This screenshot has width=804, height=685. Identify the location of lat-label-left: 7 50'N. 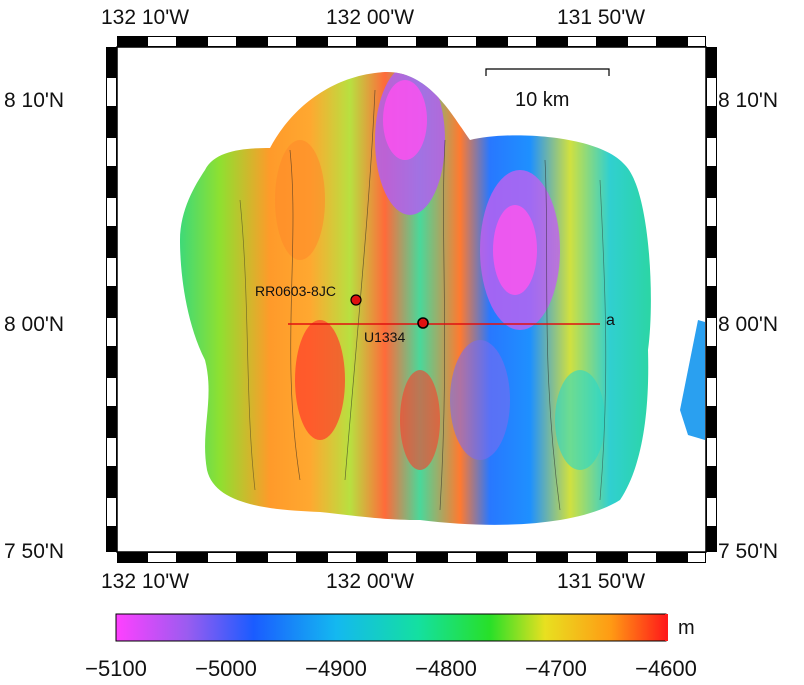
(34, 551).